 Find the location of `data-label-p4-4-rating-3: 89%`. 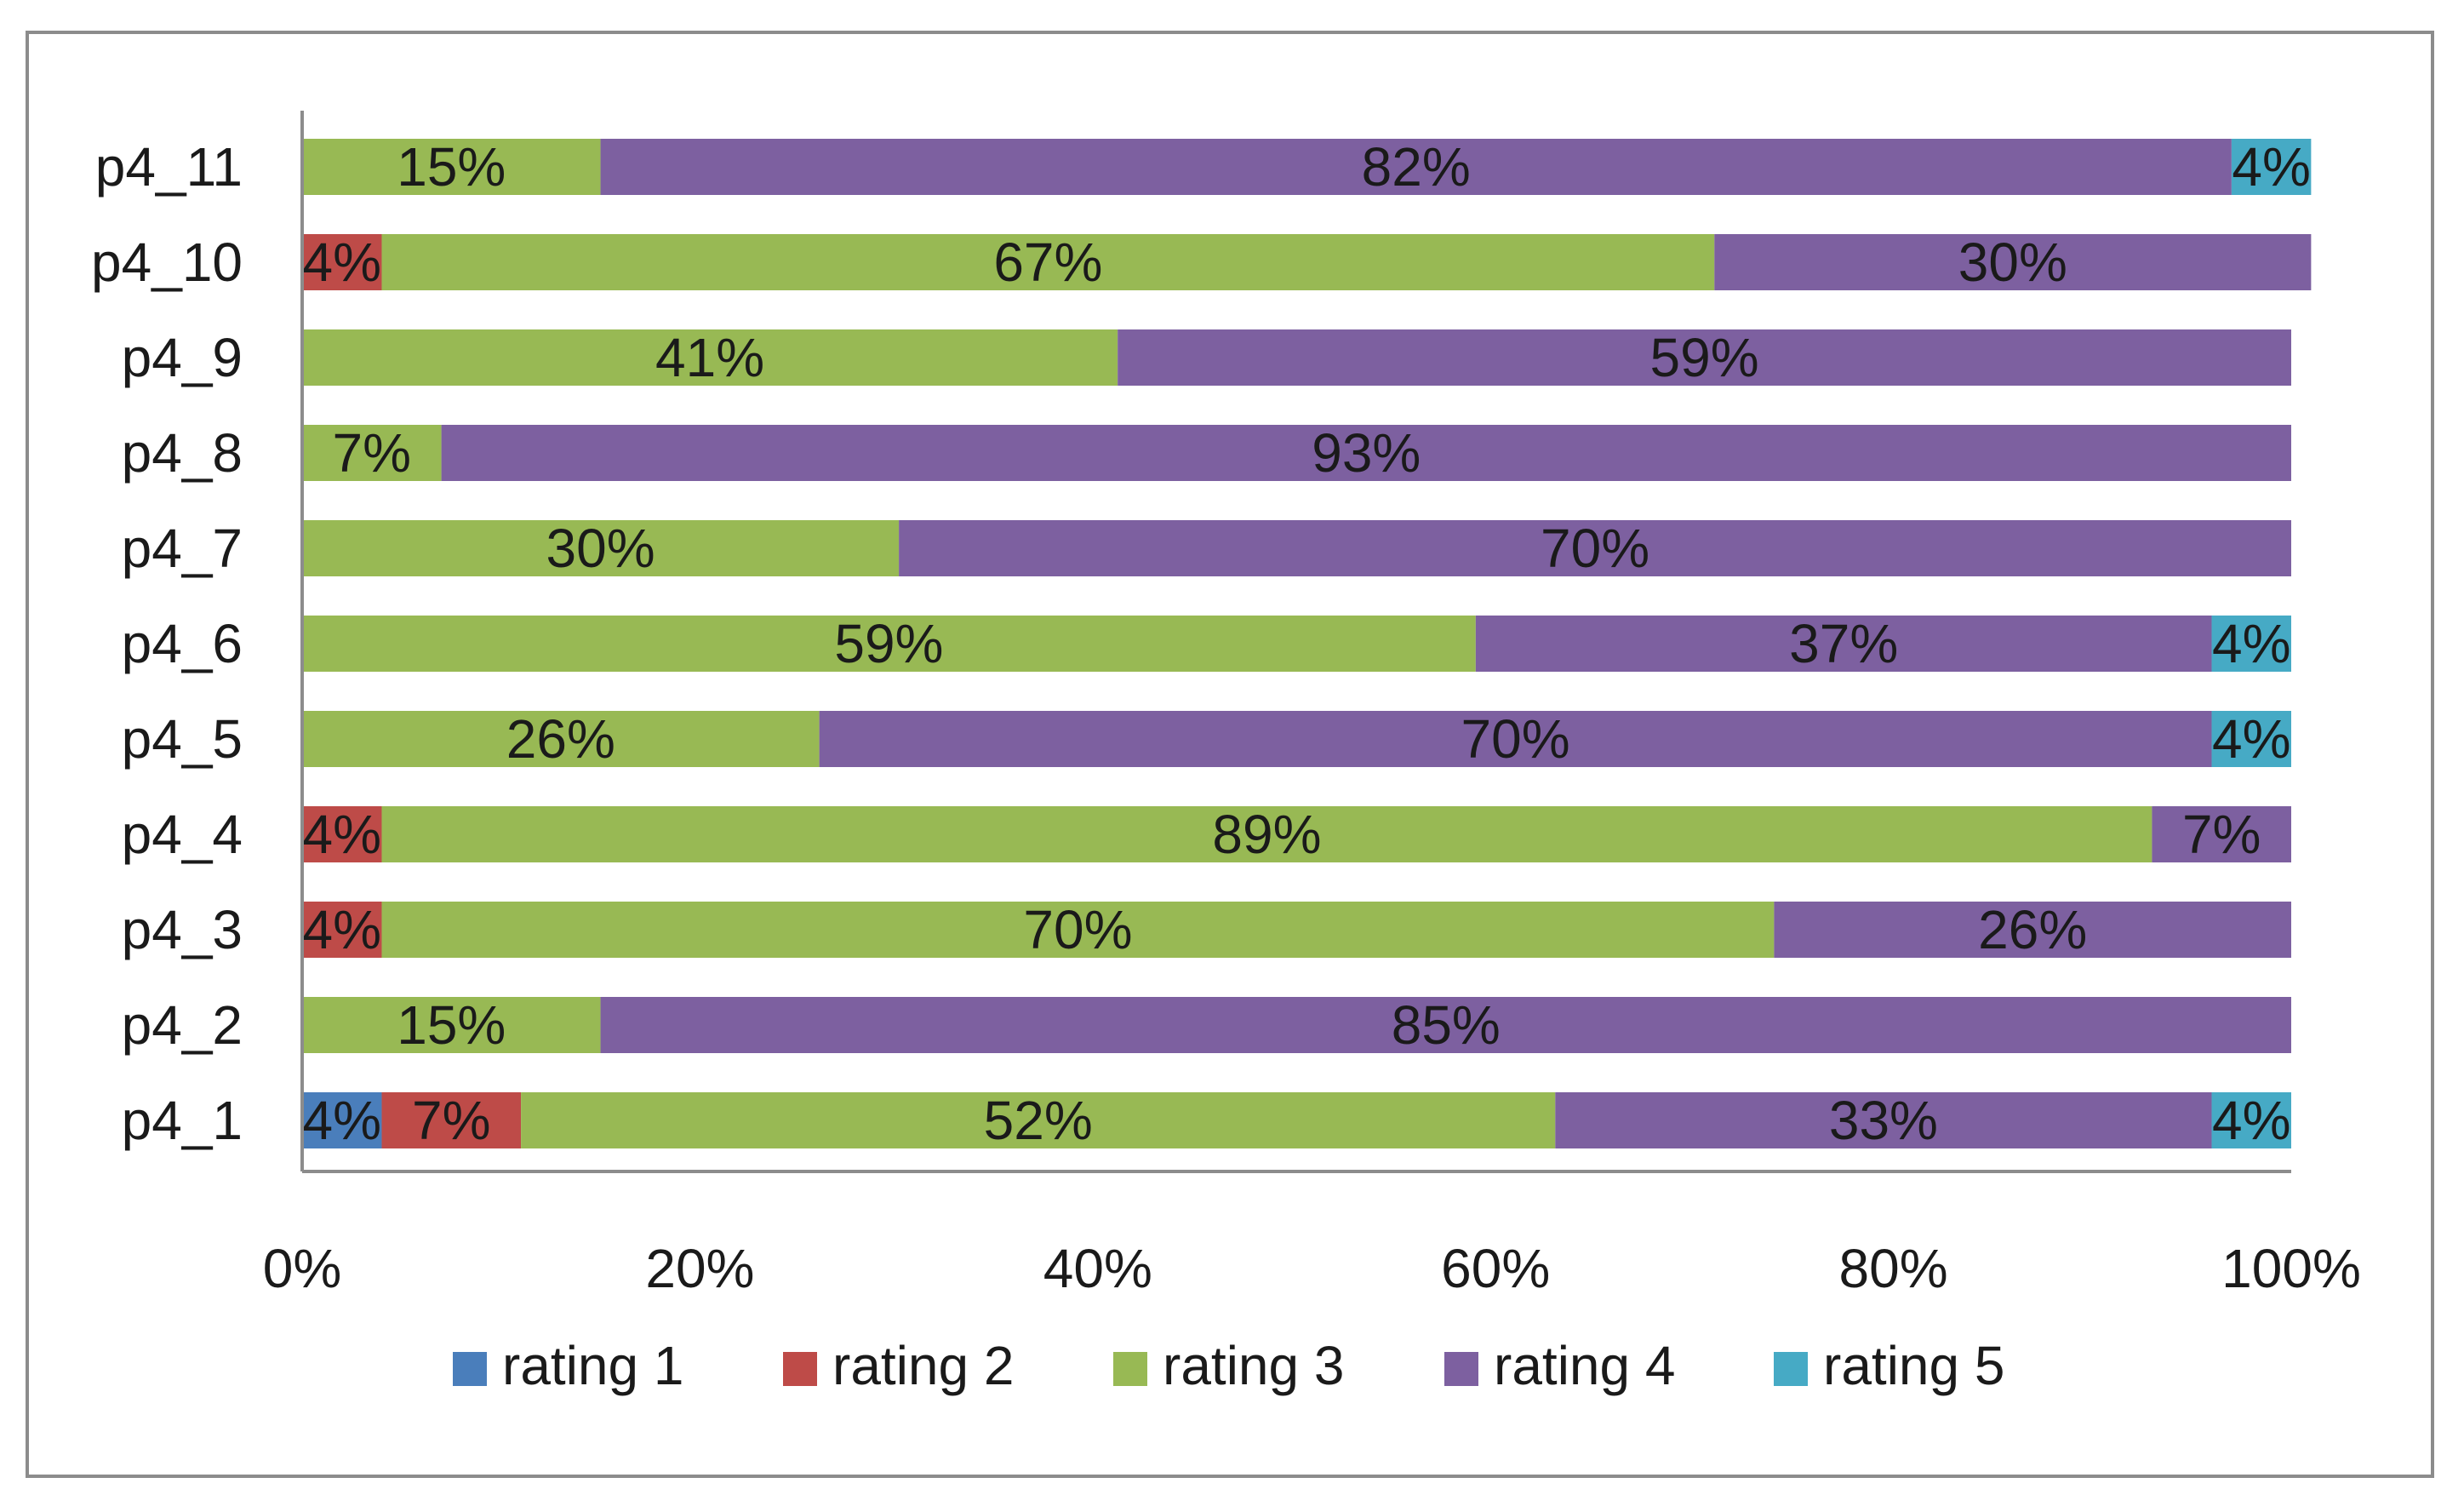

data-label-p4-4-rating-3: 89% is located at coordinates (1266, 834).